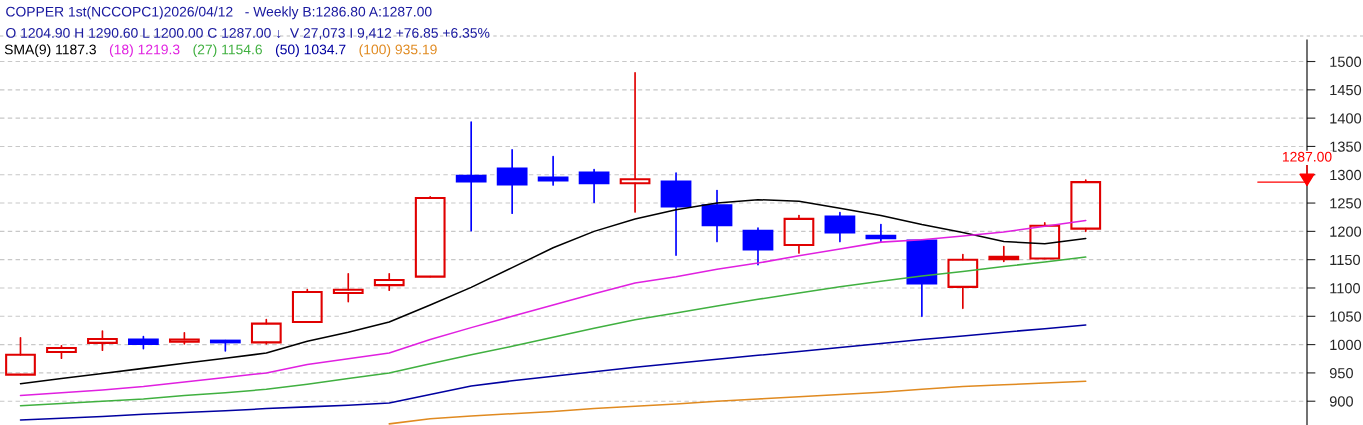  Describe the element at coordinates (50, 51) in the screenshot. I see `text: SMA(9) 1187.3` at that location.